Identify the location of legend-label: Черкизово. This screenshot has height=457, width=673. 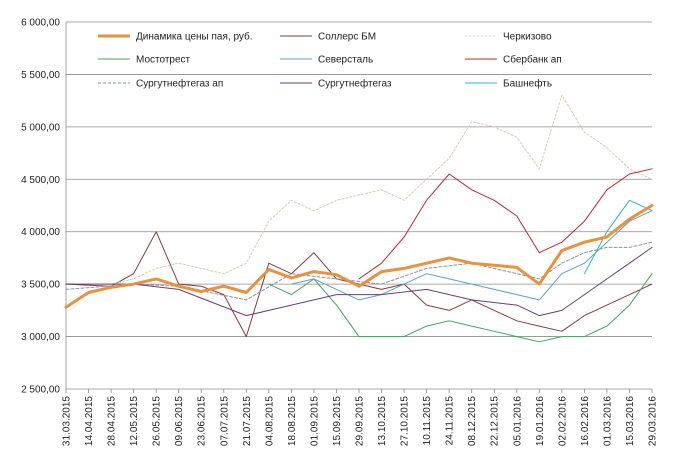
(527, 37).